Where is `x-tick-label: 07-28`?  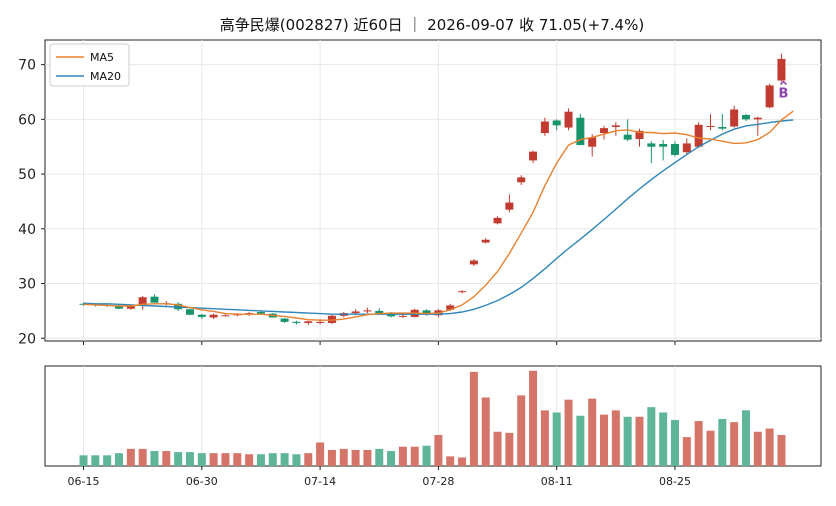
x-tick-label: 07-28 is located at coordinates (438, 481).